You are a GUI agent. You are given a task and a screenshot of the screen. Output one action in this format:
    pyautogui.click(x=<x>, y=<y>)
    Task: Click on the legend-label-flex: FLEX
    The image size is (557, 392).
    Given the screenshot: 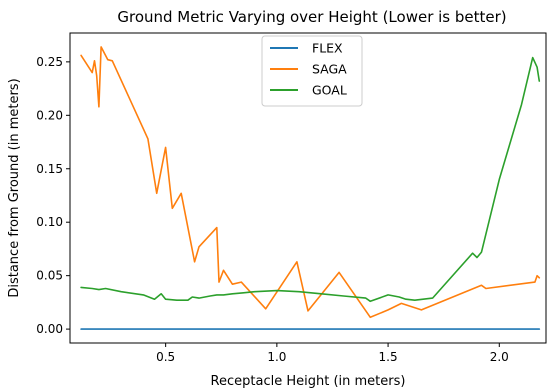 What is the action you would take?
    pyautogui.click(x=327, y=48)
    